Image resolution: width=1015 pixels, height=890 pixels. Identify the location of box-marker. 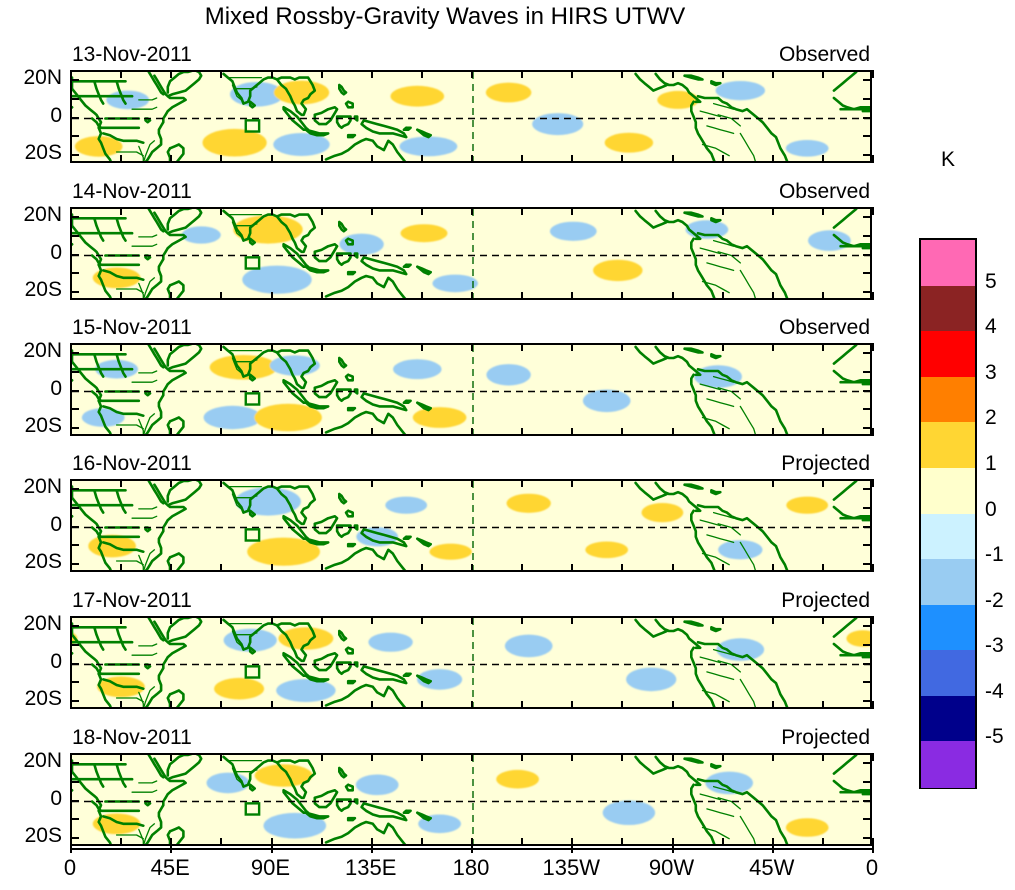
(252, 399).